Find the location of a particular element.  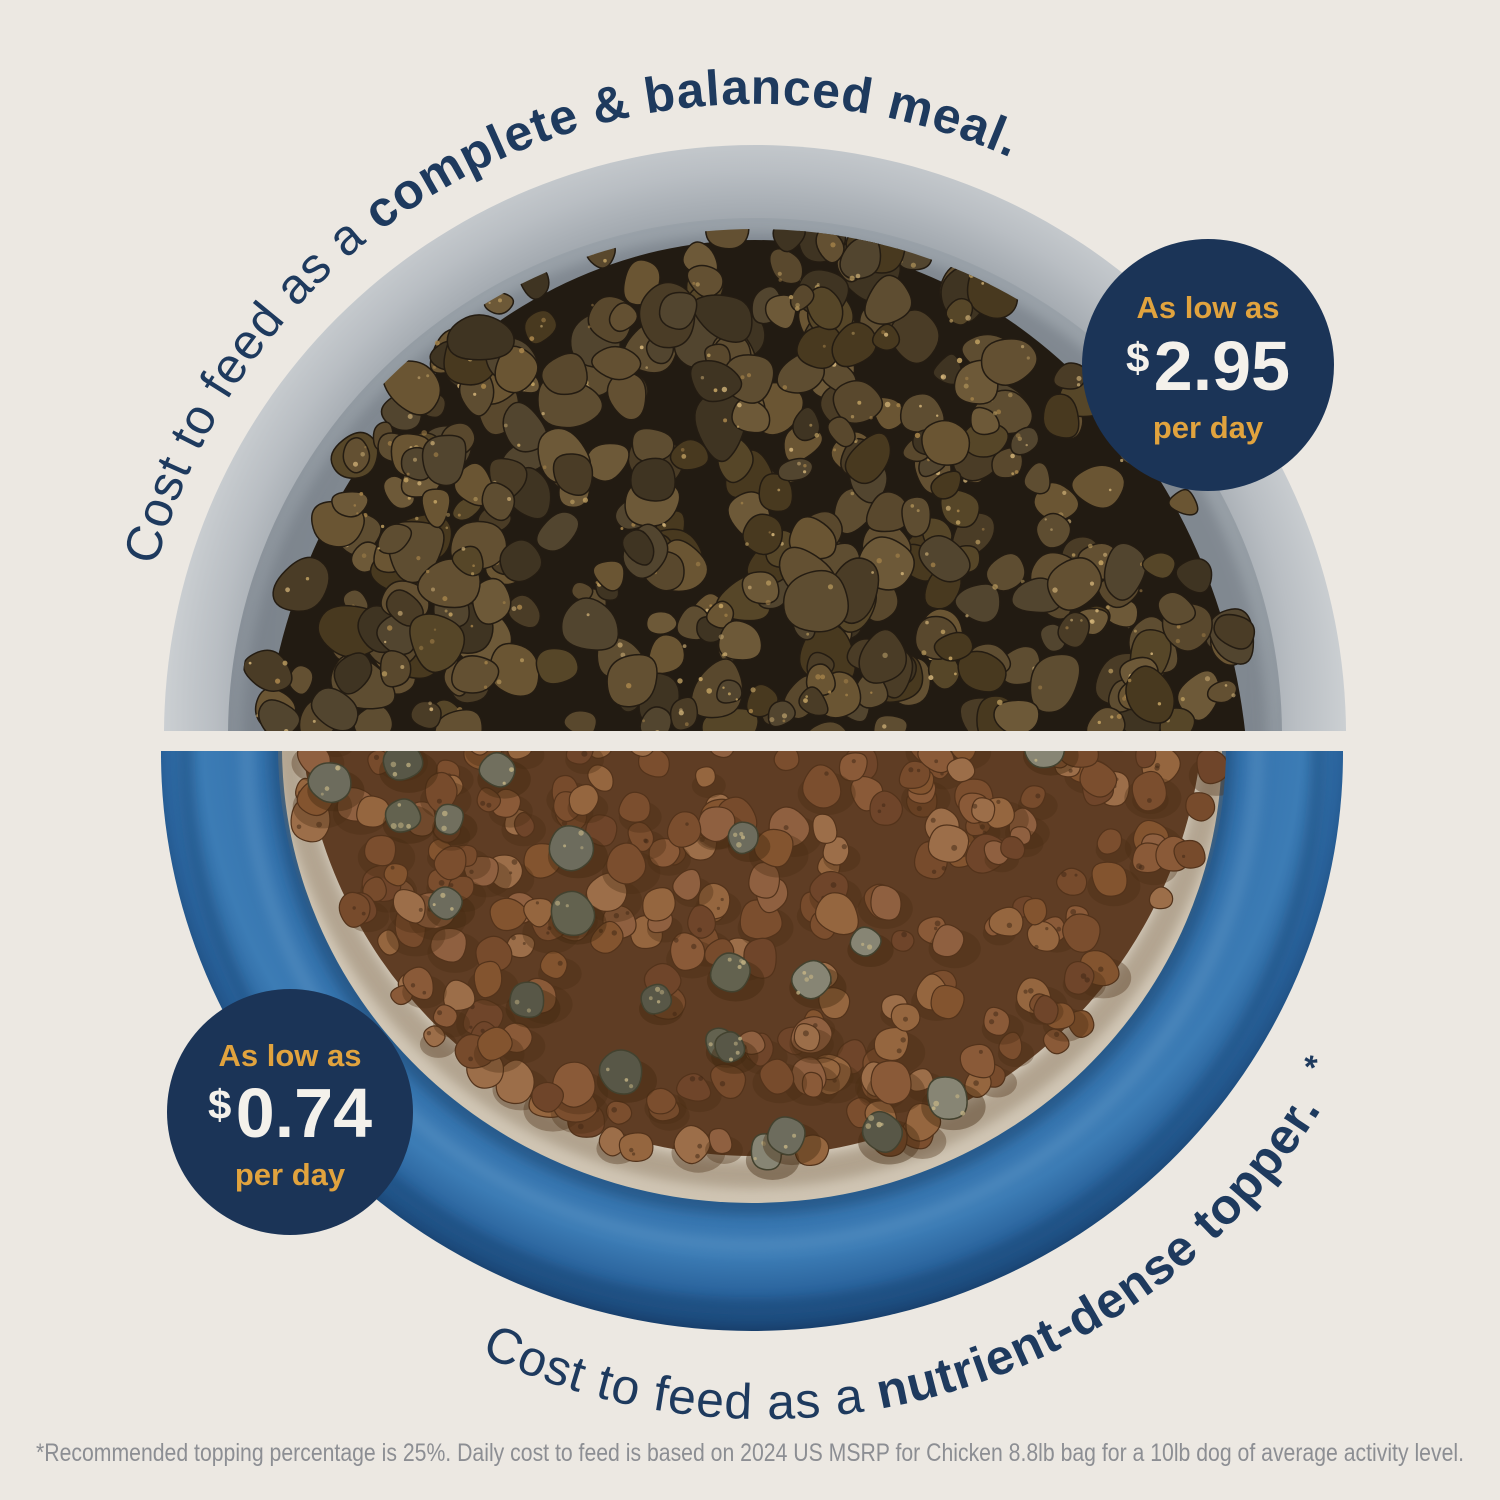

bottom-badge-amount: $ 0.74 is located at coordinates (290, 1113).